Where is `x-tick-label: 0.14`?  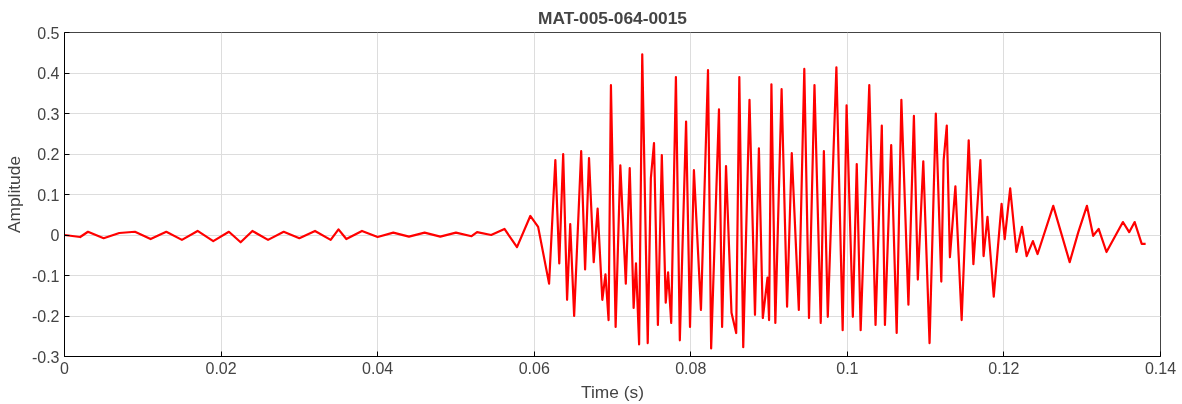 x-tick-label: 0.14 is located at coordinates (1160, 368).